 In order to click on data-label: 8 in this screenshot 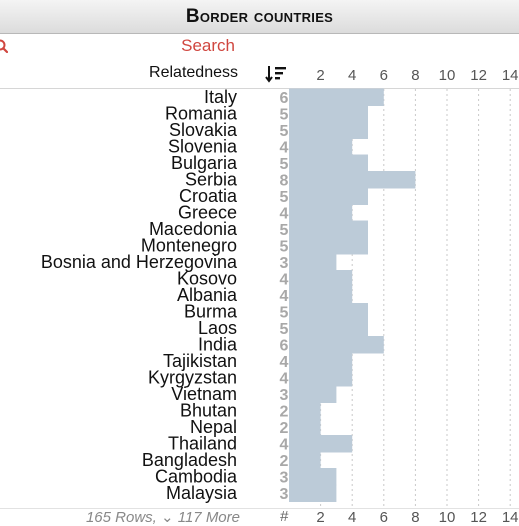, I will do `click(284, 181)`.